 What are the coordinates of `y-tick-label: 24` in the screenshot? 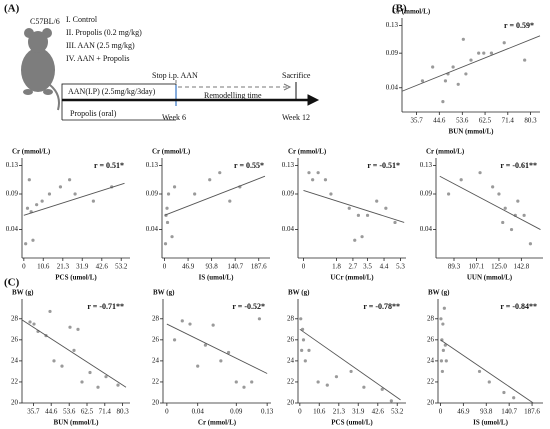 It's located at (431, 361).